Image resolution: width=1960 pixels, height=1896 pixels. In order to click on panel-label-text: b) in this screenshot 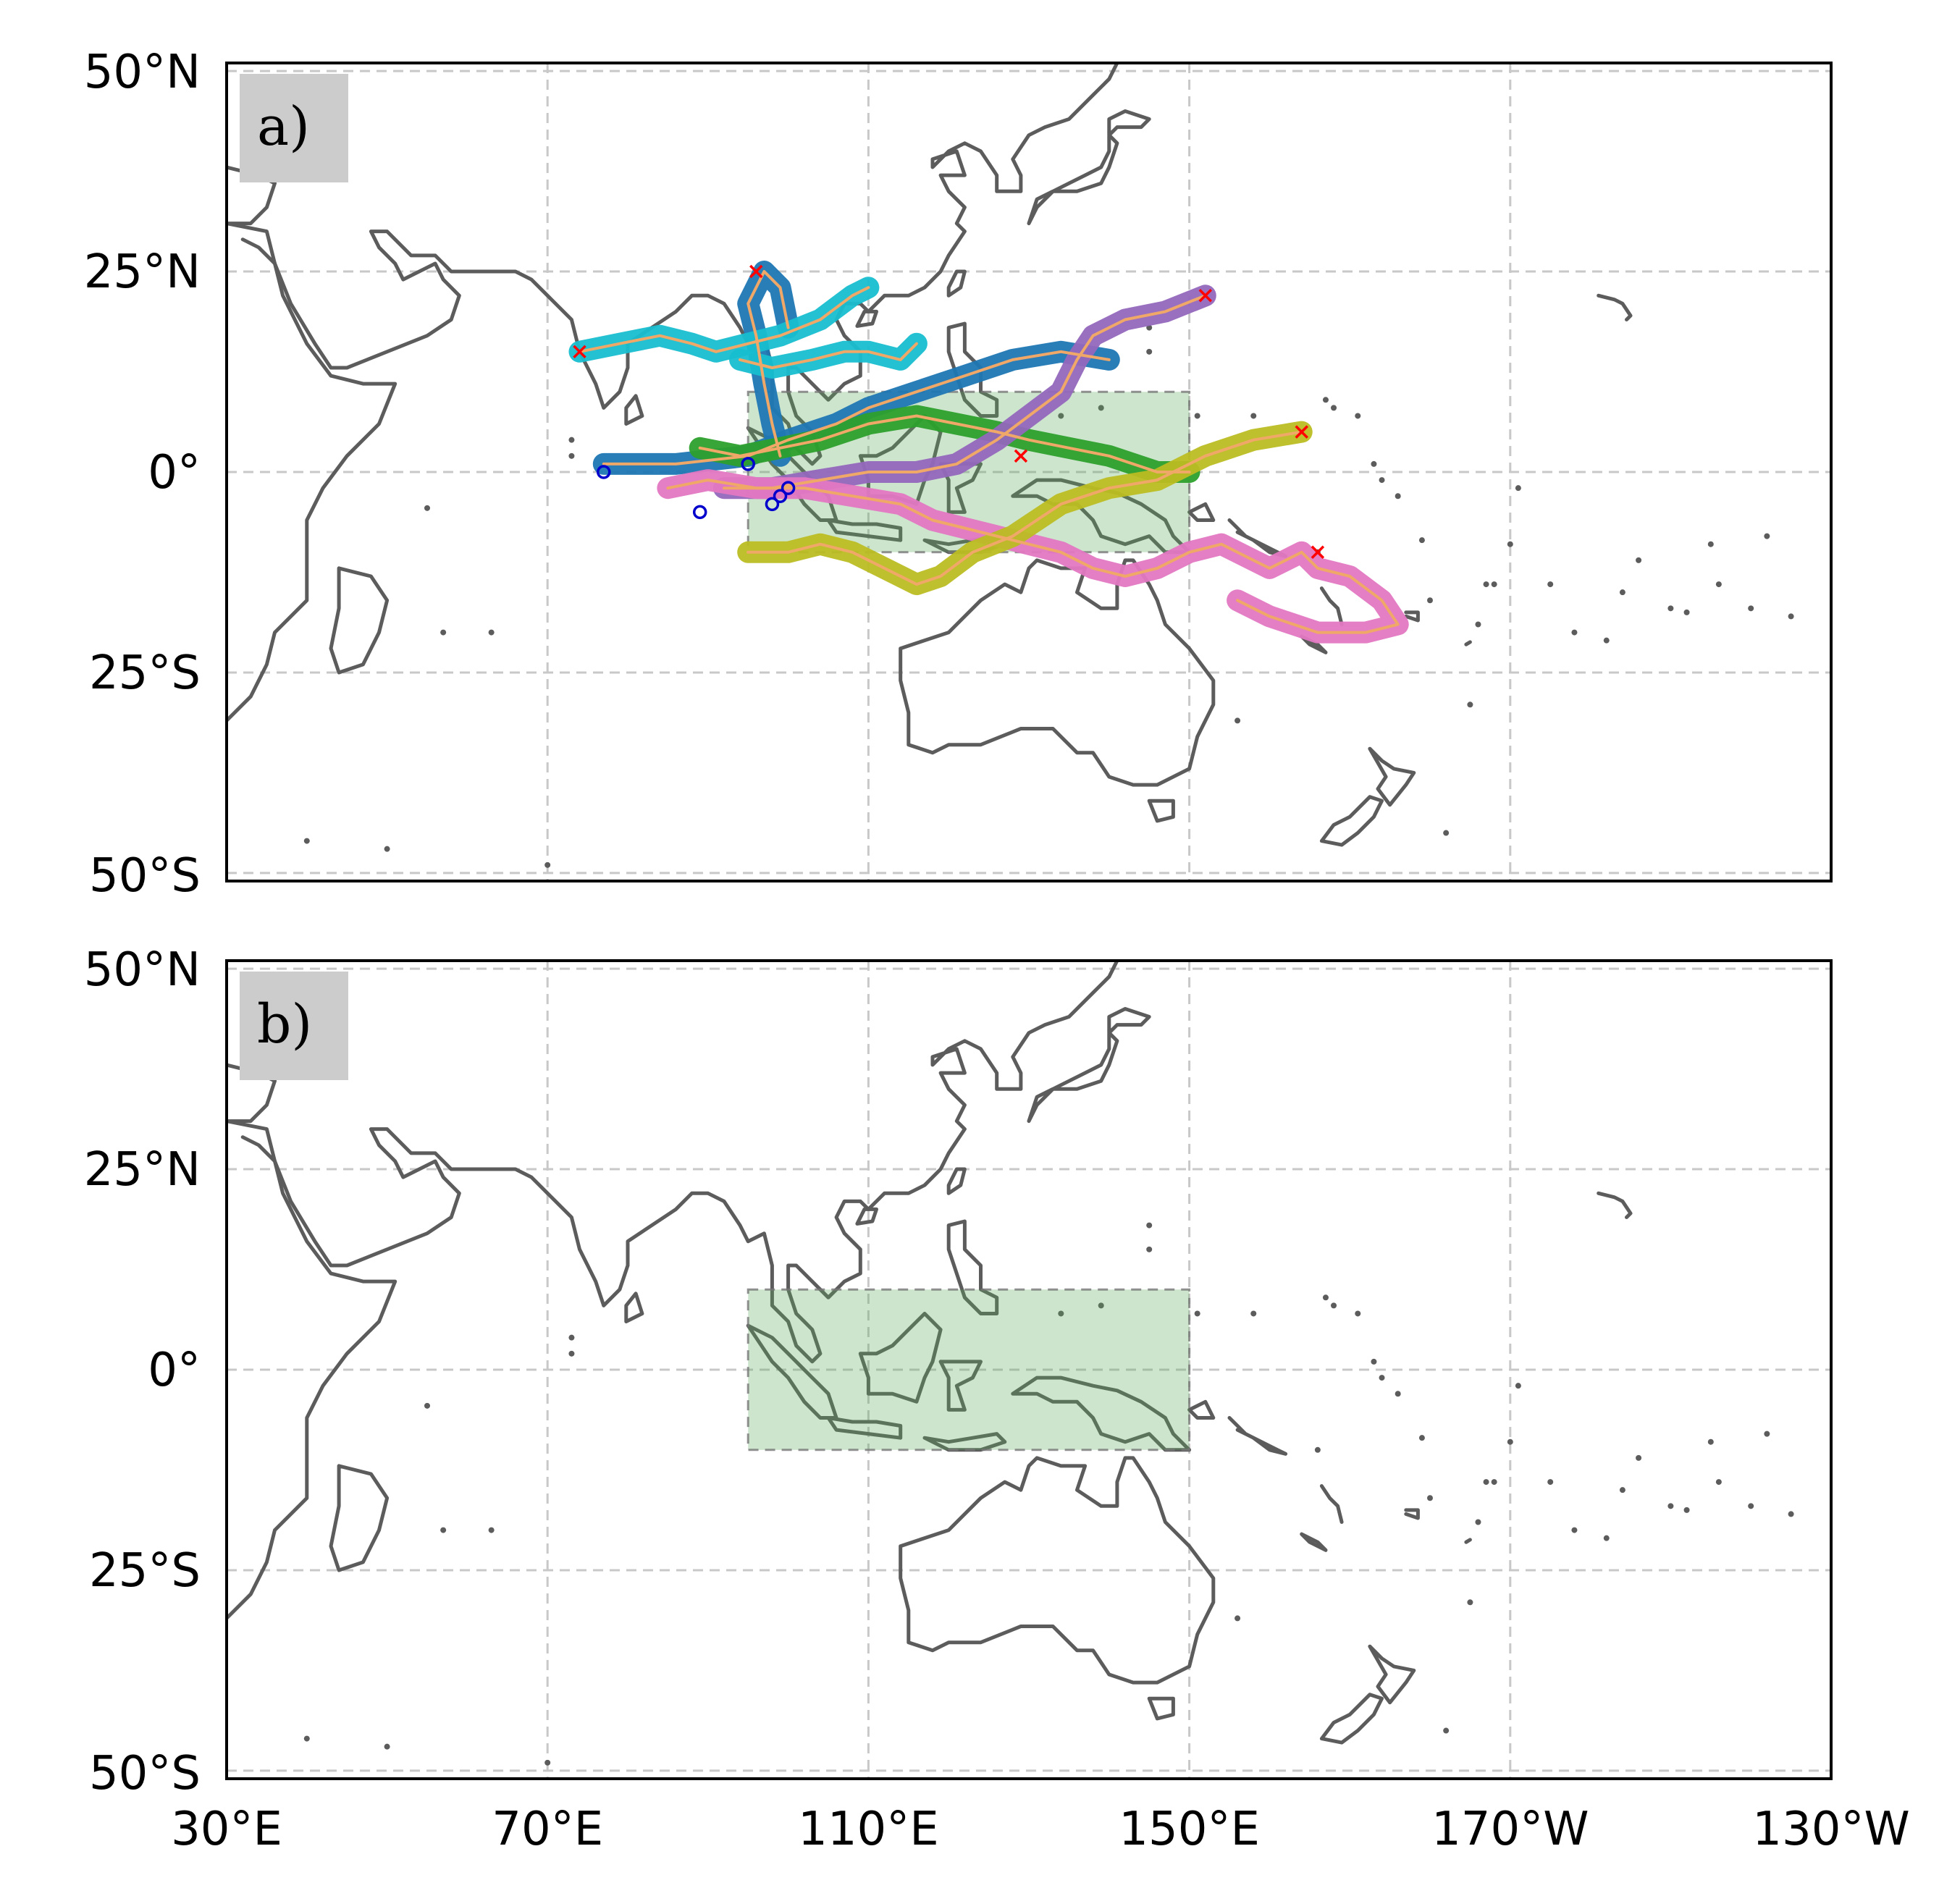, I will do `click(284, 1024)`.